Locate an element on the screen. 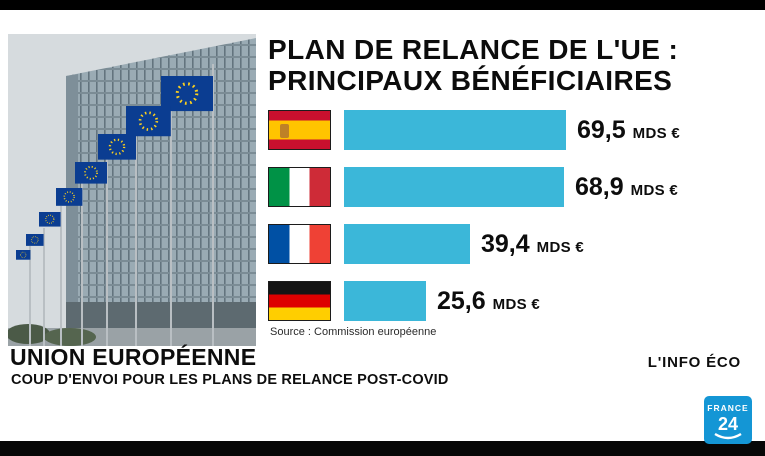  value-number: 39,4 is located at coordinates (505, 243).